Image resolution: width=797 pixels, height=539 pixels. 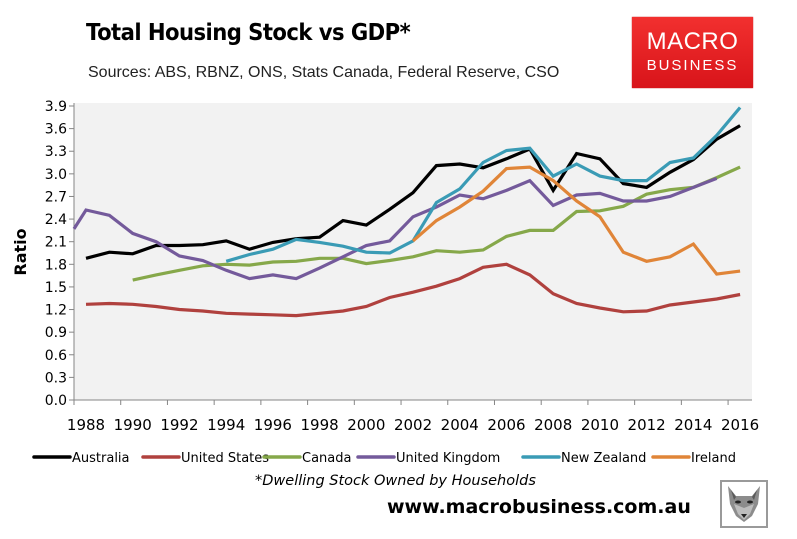 I want to click on x-tick-label: 2012, so click(x=647, y=425).